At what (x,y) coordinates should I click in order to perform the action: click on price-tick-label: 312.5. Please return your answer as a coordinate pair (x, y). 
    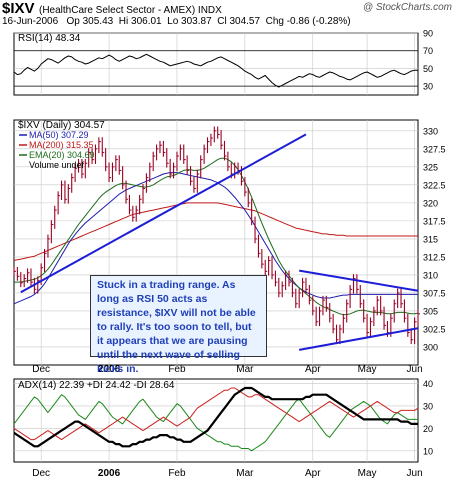
    Looking at the image, I should click on (434, 257).